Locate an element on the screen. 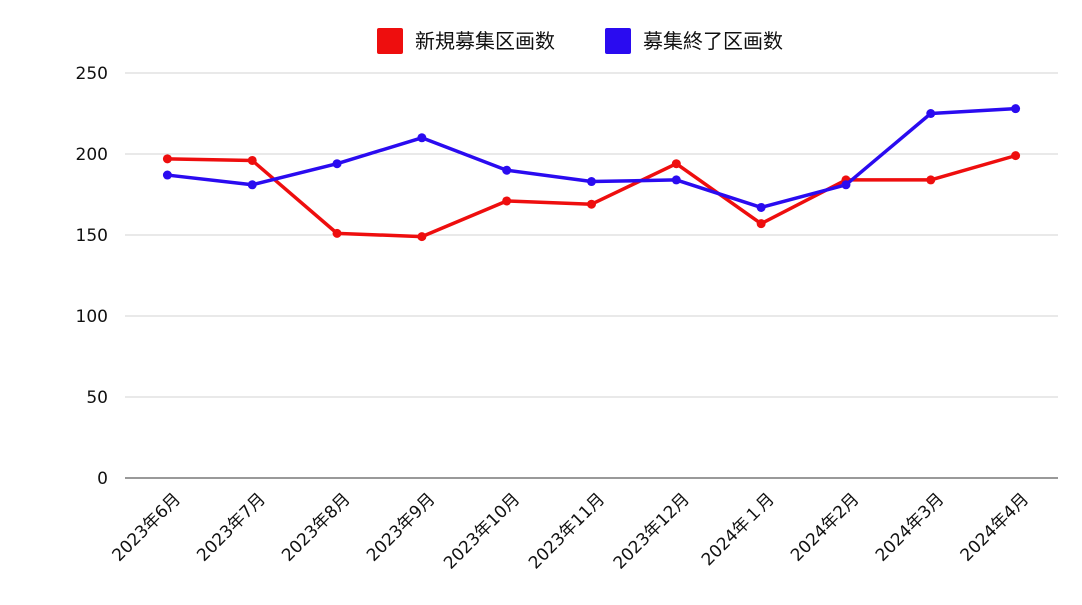 The image size is (1082, 605). x-tick-label: 2023年12月 is located at coordinates (652, 531).